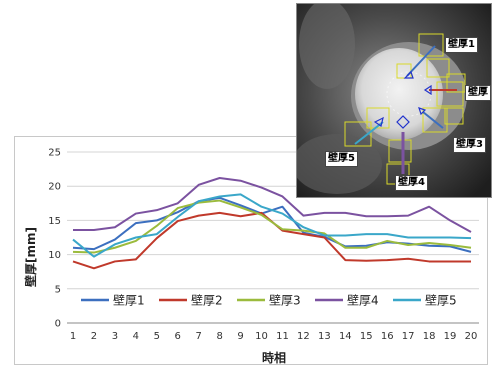  What do you see at coordinates (469, 145) in the screenshot?
I see `ct-label-wall-3: 壁厚3` at bounding box center [469, 145].